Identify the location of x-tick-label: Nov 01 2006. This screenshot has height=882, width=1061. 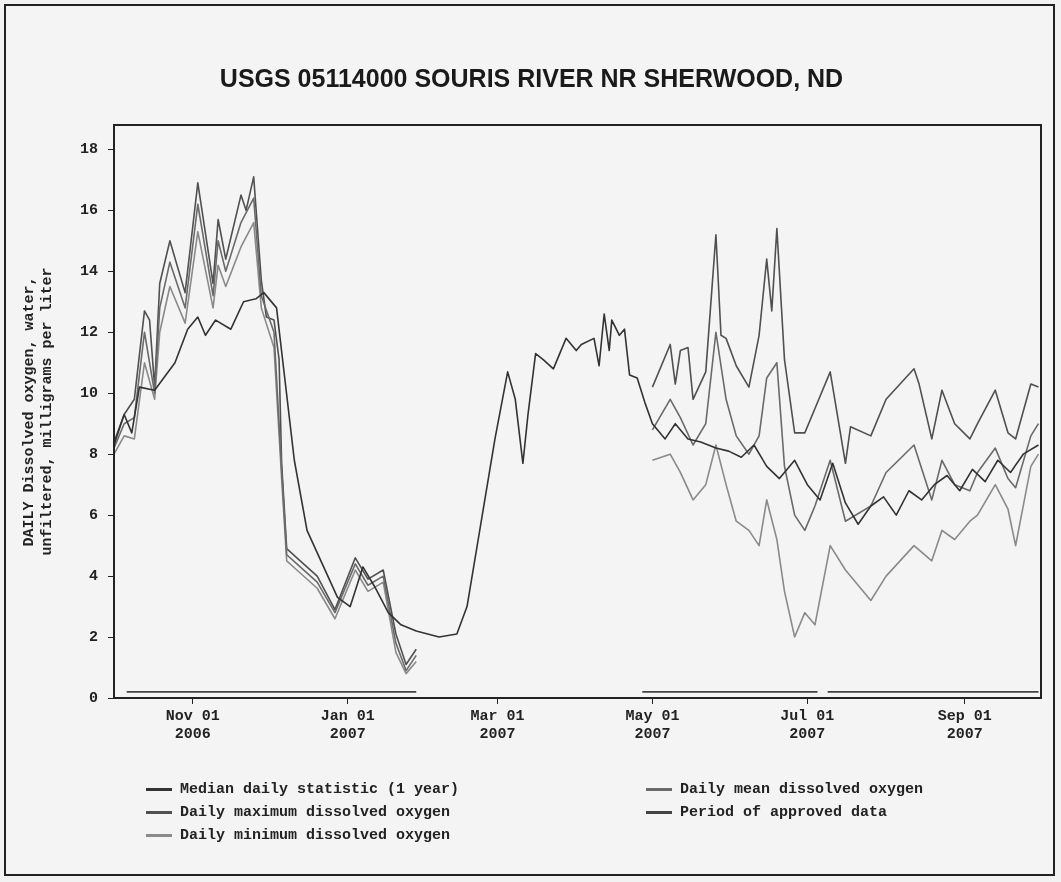
(192, 725).